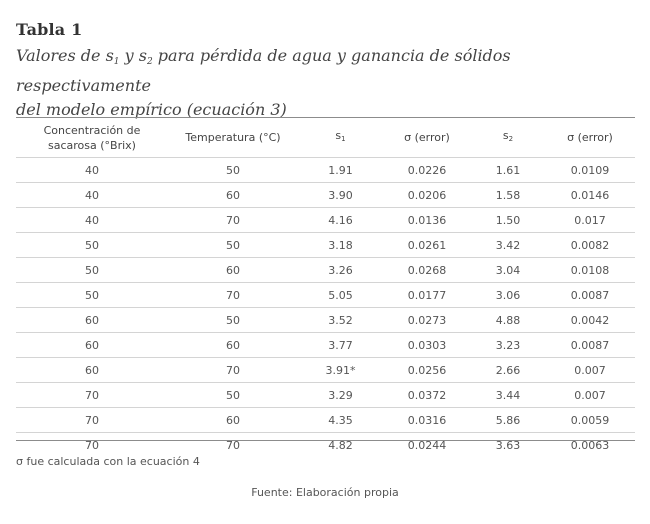  What do you see at coordinates (427, 445) in the screenshot?
I see `cell-sigma-1: 0.0244` at bounding box center [427, 445].